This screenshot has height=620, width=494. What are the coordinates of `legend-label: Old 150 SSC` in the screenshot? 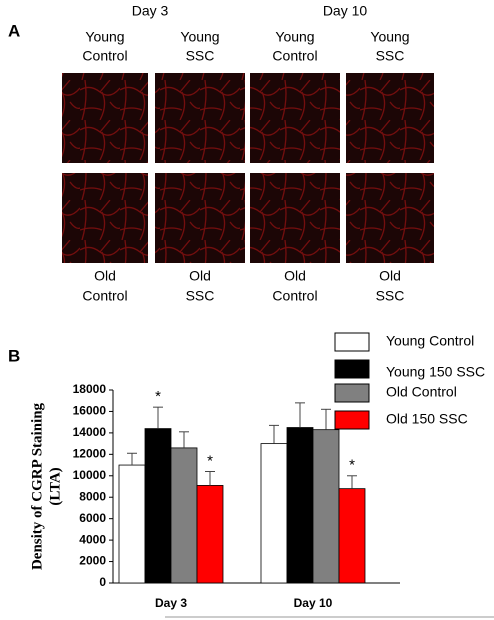 It's located at (427, 419).